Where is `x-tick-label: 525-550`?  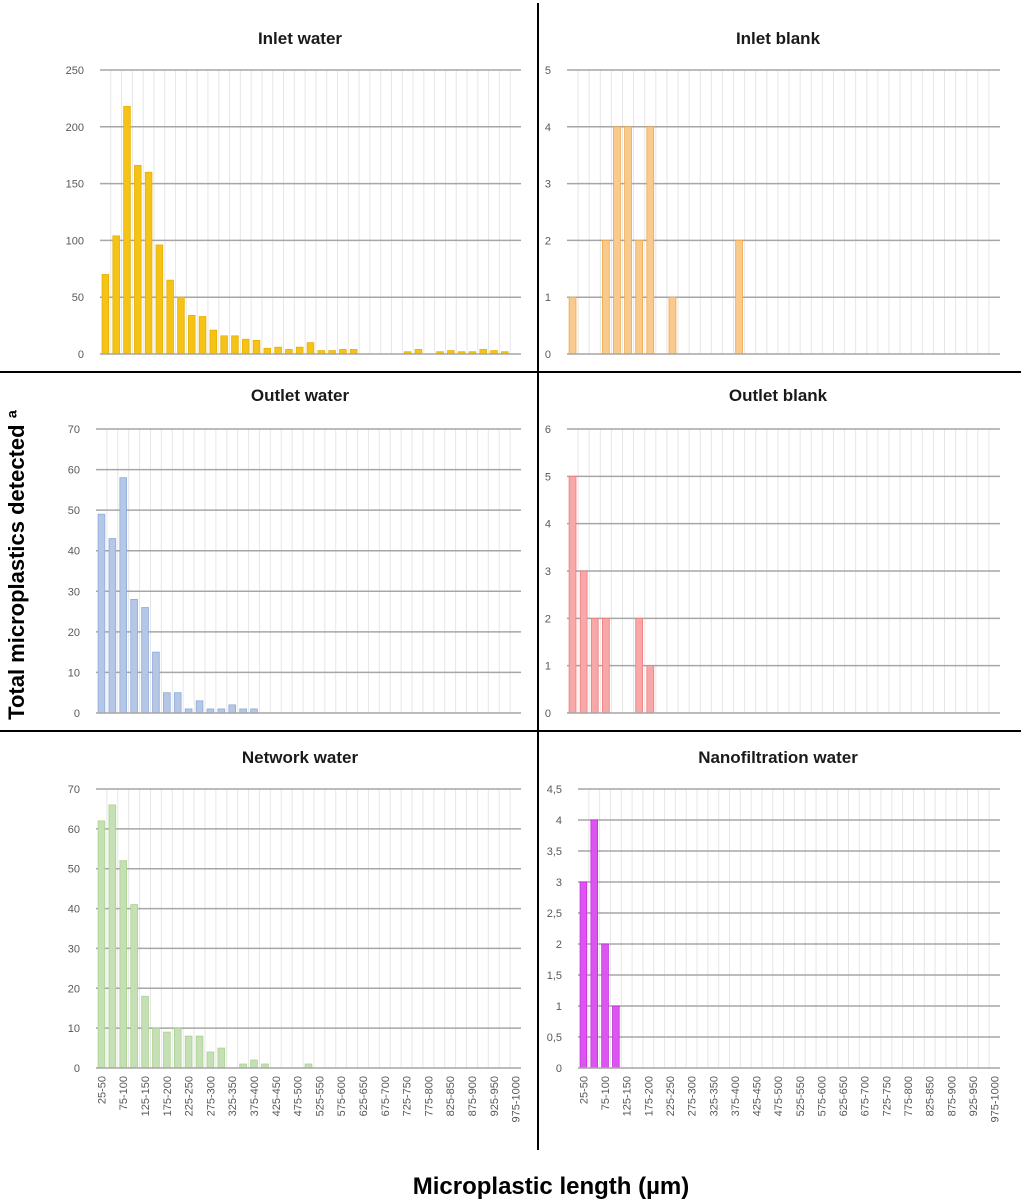 x-tick-label: 525-550 is located at coordinates (801, 1096).